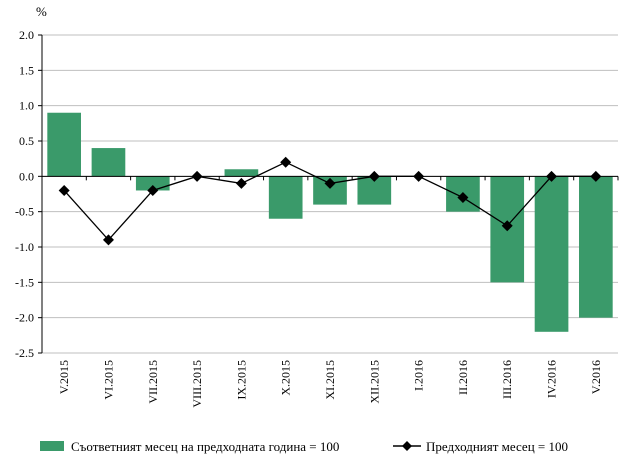 The height and width of the screenshot is (463, 630). What do you see at coordinates (26, 35) in the screenshot?
I see `y-tick-label: 2.0` at bounding box center [26, 35].